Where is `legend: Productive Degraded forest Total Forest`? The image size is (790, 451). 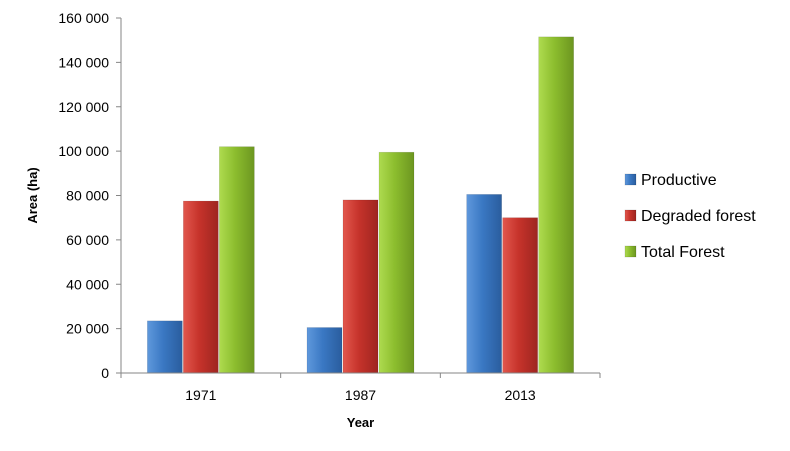
legend: Productive Degraded forest Total Forest is located at coordinates (690, 216).